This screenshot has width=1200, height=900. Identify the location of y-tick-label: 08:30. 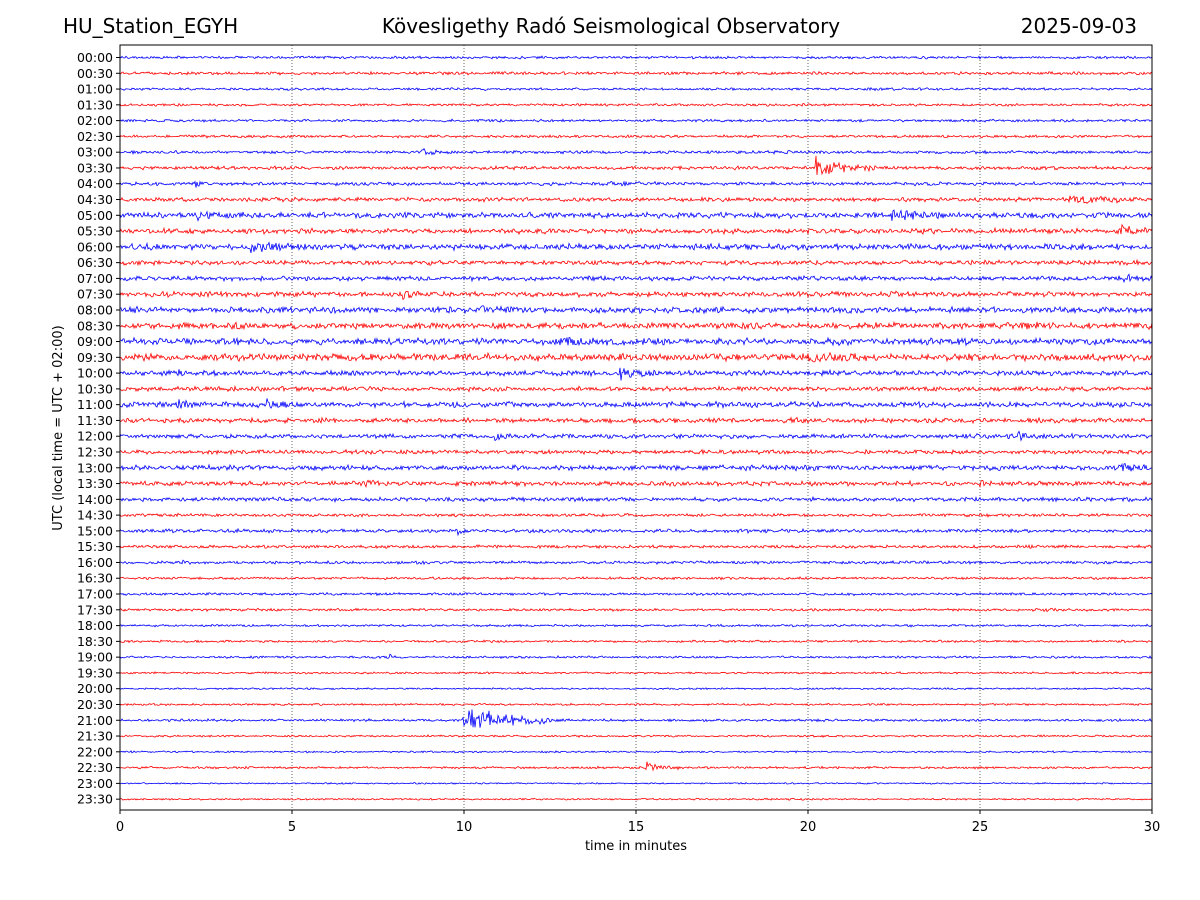
(95, 325).